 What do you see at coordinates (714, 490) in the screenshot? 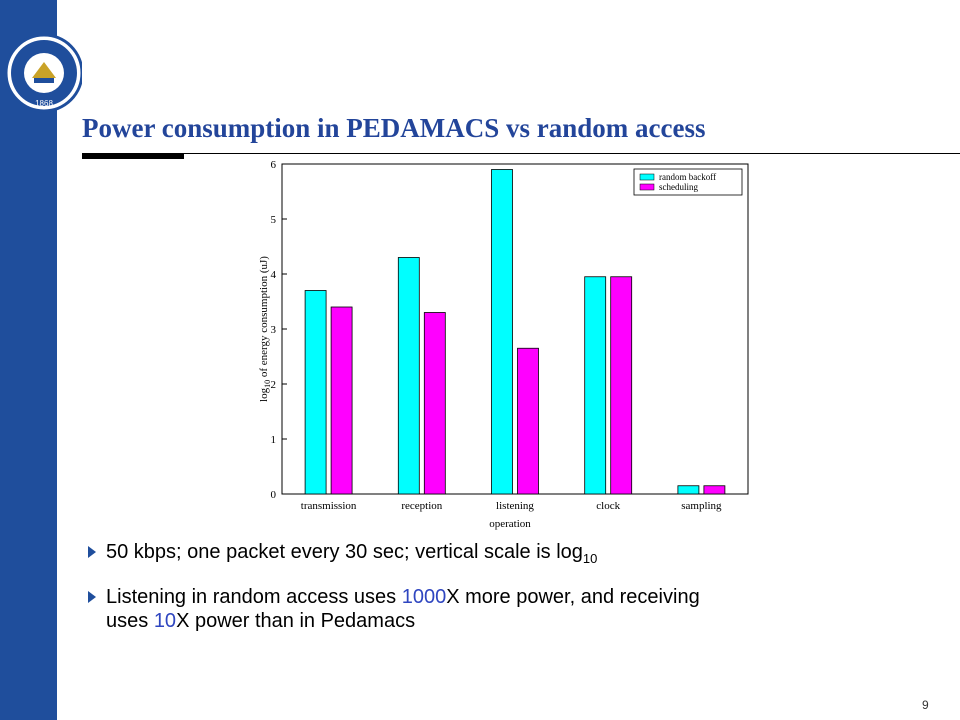
I see `bar-scheduling-sampling` at bounding box center [714, 490].